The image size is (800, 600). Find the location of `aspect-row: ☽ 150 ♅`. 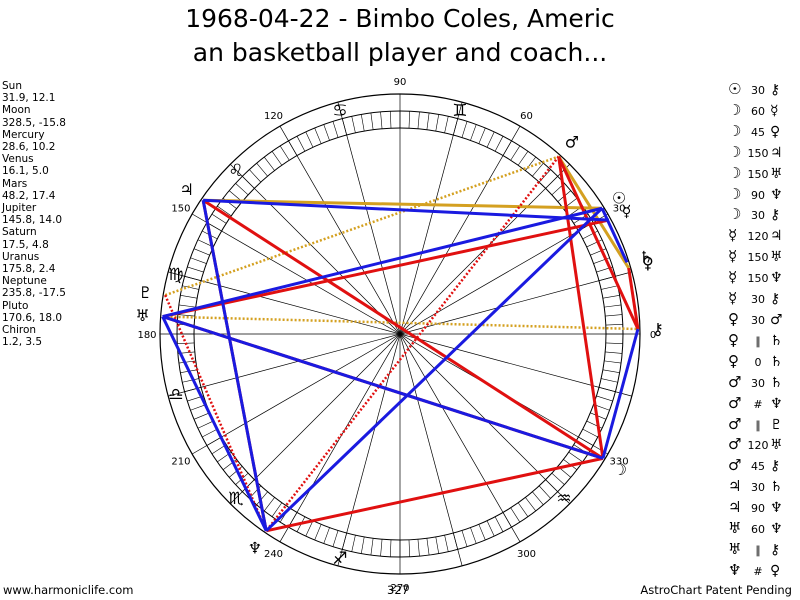

aspect-row: ☽ 150 ♅ is located at coordinates (764, 174).